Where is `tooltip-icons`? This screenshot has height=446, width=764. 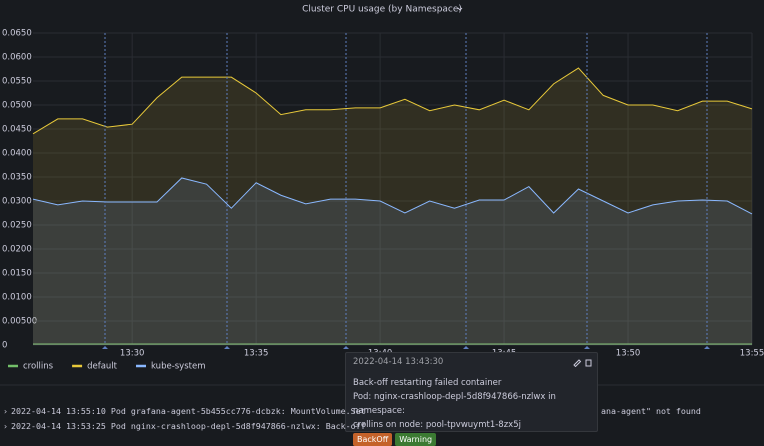 tooltip-icons is located at coordinates (583, 362).